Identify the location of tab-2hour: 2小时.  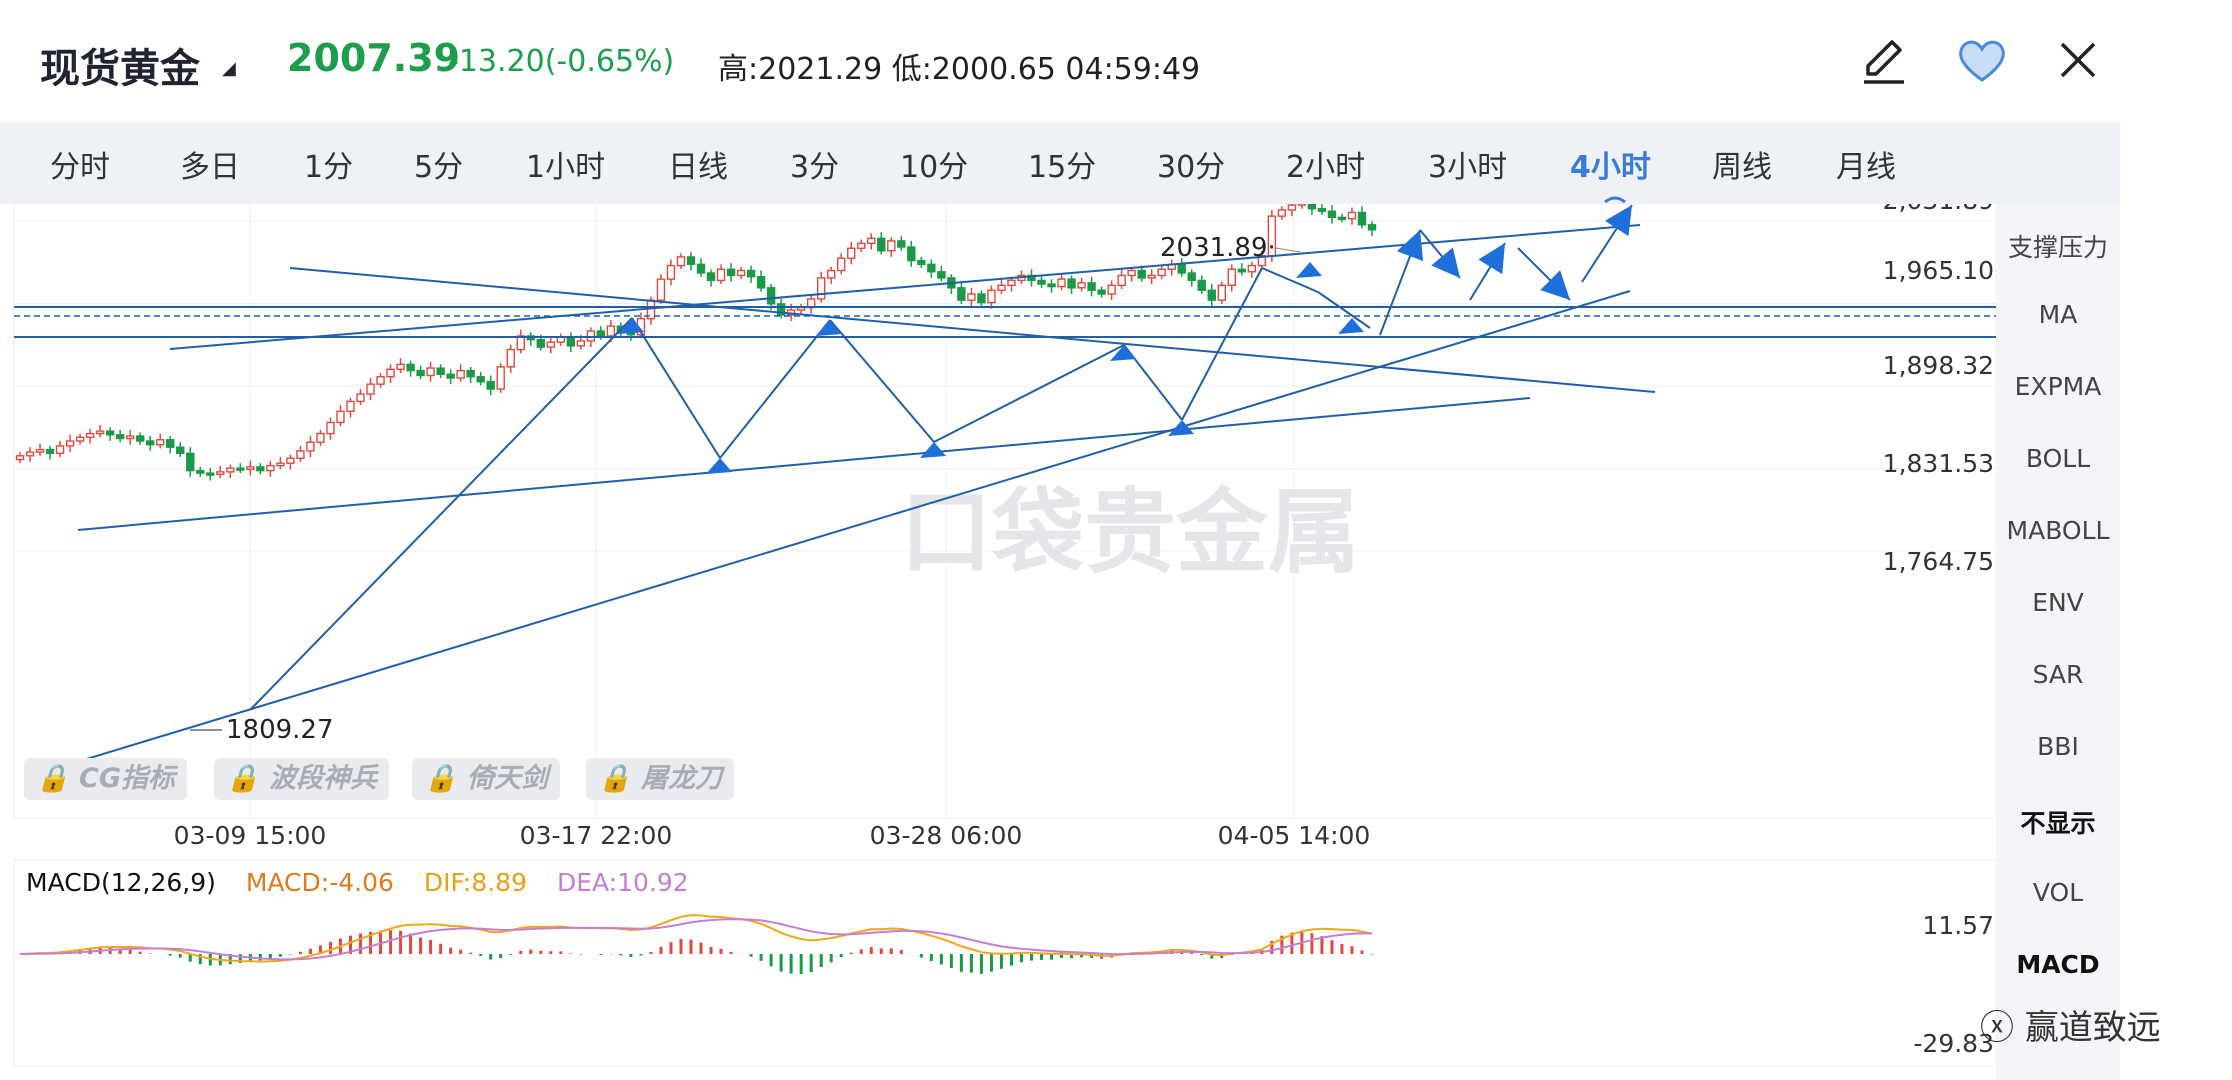
(1326, 167).